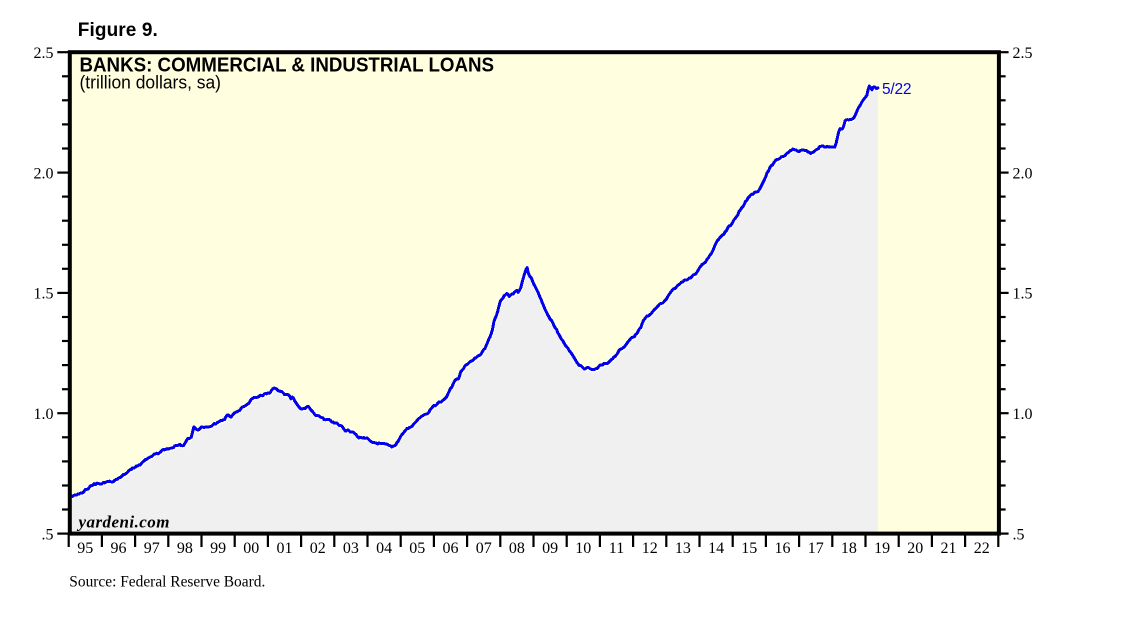 This screenshot has height=621, width=1138. Describe the element at coordinates (616, 548) in the screenshot. I see `svg-text: 11` at that location.